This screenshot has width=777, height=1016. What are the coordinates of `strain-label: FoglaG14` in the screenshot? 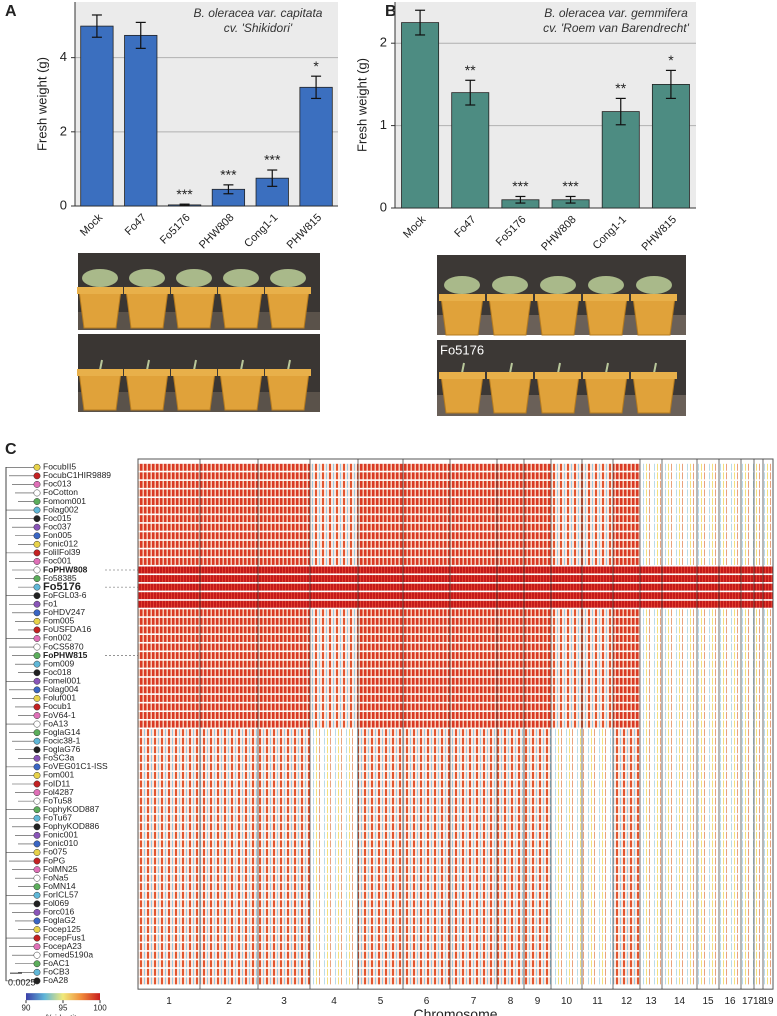 It's located at (62, 732).